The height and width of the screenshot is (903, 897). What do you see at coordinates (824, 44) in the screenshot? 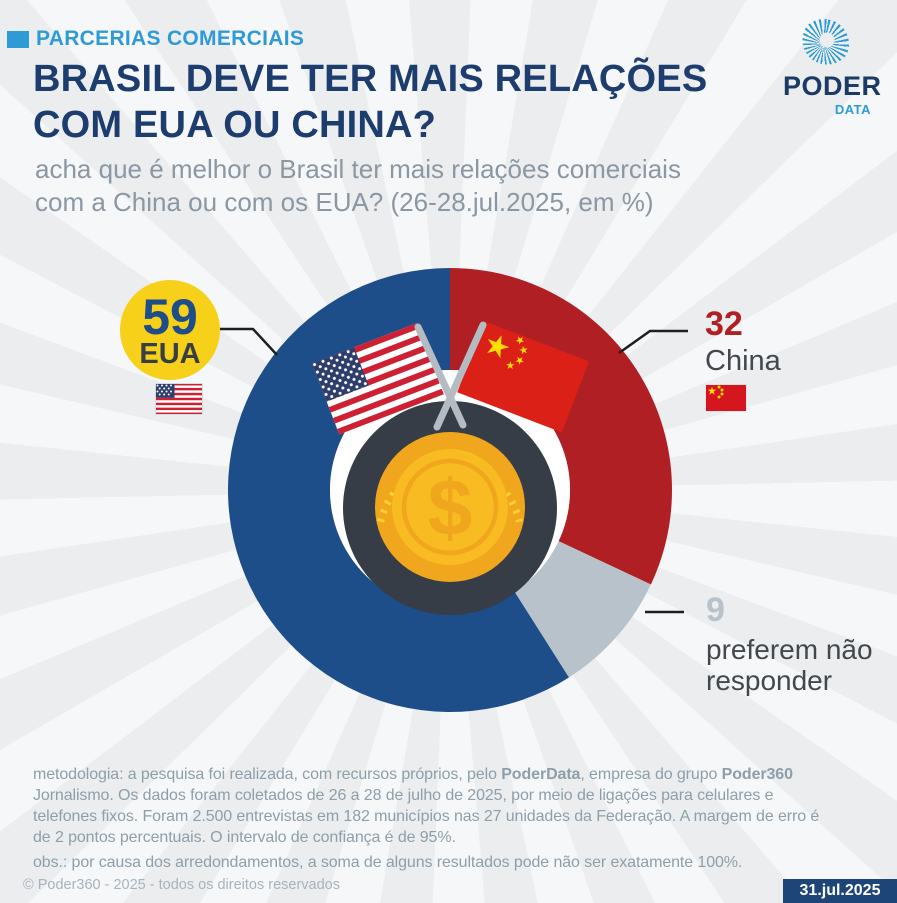
I see `poderdata-rays-icon` at bounding box center [824, 44].